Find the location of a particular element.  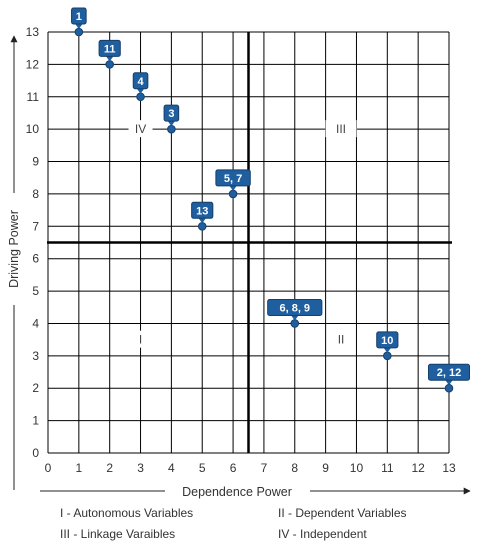

quadrant-label-2: I is located at coordinates (140, 340).